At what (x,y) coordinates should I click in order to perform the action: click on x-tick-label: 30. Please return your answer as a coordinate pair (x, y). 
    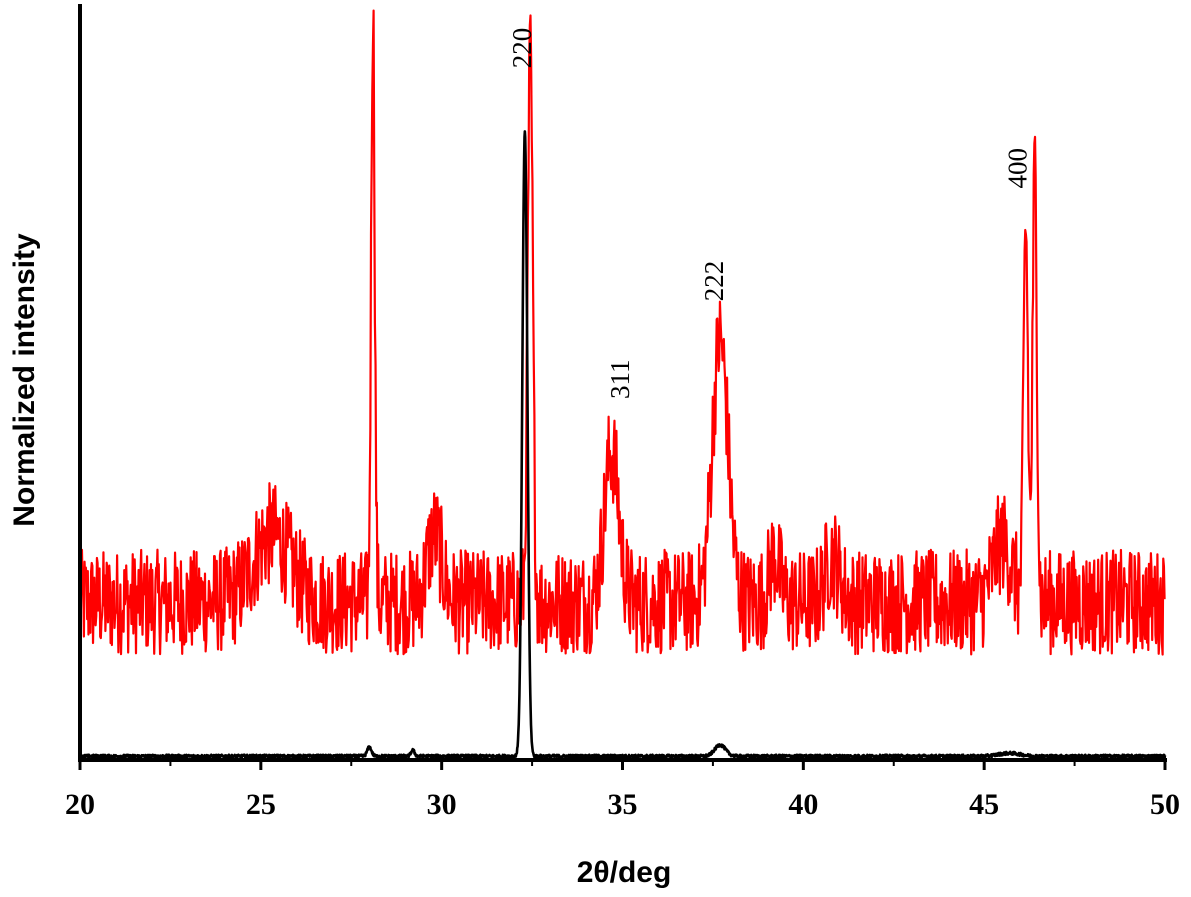
    Looking at the image, I should click on (442, 804).